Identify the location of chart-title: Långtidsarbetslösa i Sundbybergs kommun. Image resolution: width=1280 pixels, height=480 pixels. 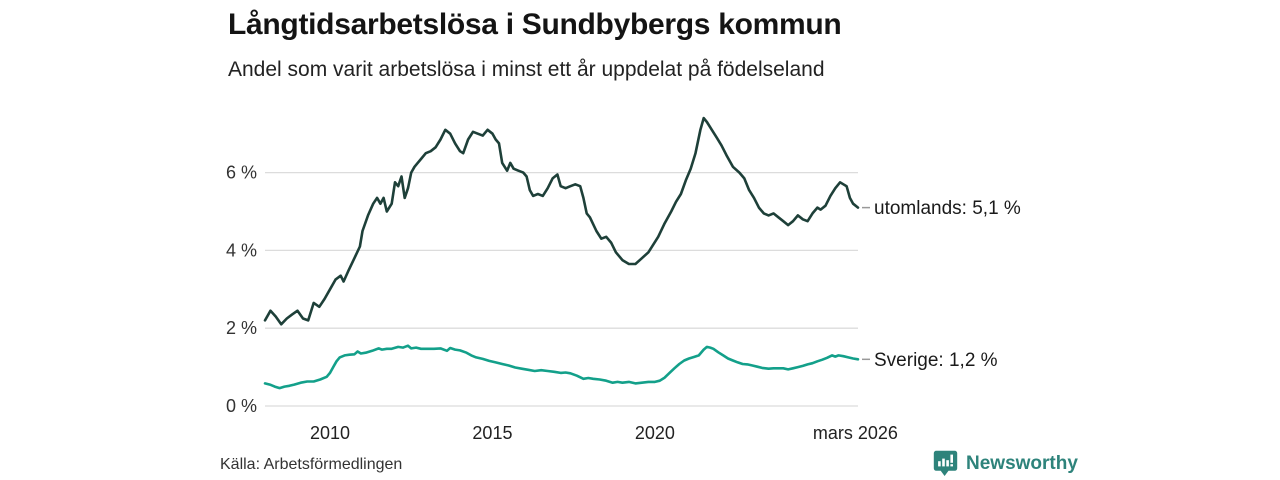
(535, 24).